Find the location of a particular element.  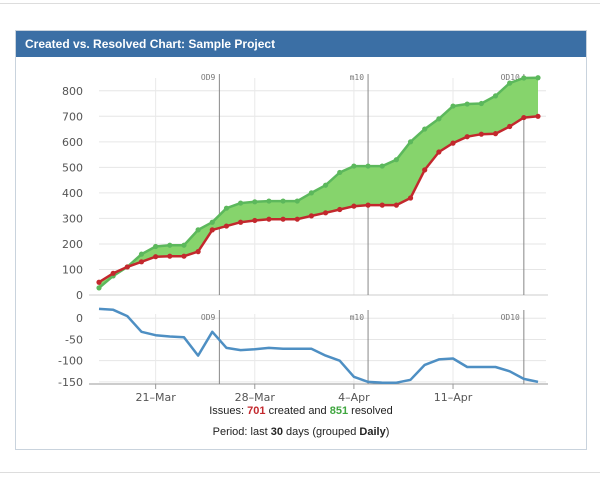

bottom-y-tick-label: -100 is located at coordinates (70, 361).